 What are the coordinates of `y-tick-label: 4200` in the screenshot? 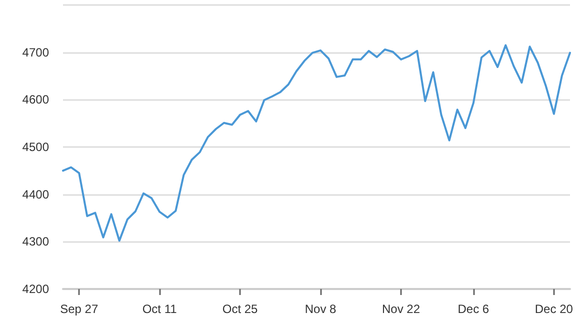 It's located at (36, 289).